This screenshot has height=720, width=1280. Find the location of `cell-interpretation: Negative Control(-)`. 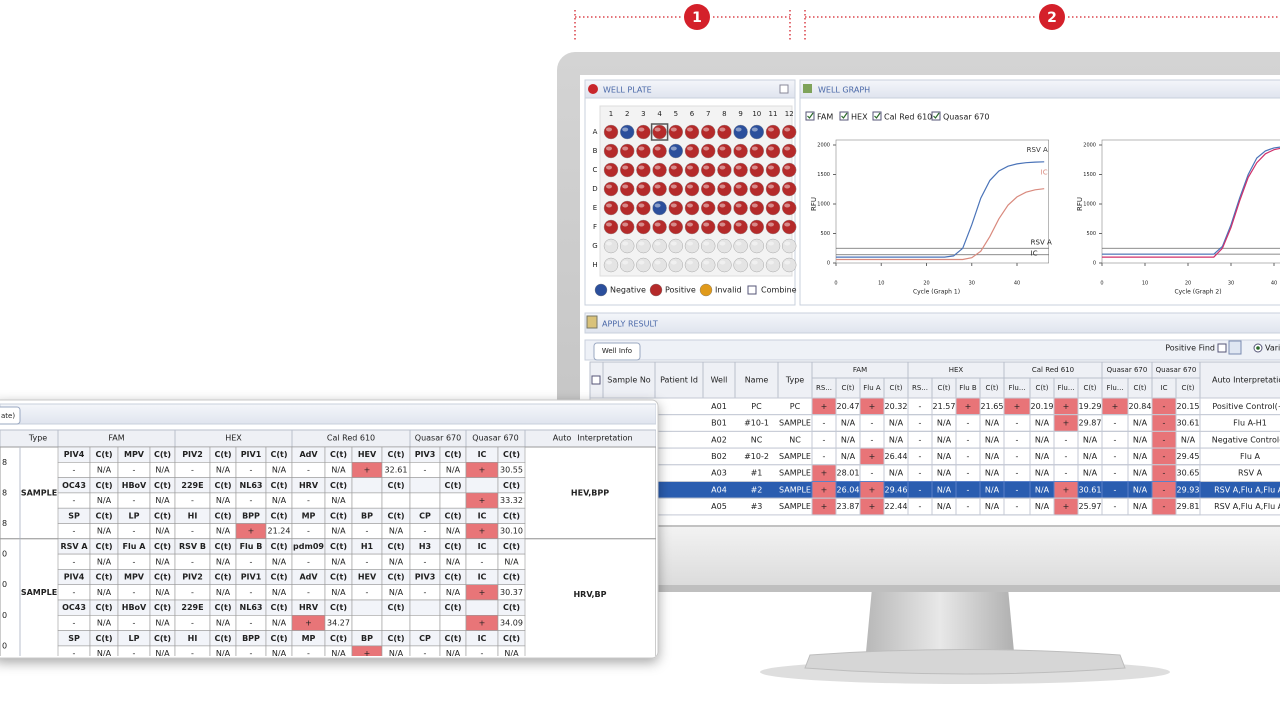

cell-interpretation: Negative Control(-) is located at coordinates (1246, 439).